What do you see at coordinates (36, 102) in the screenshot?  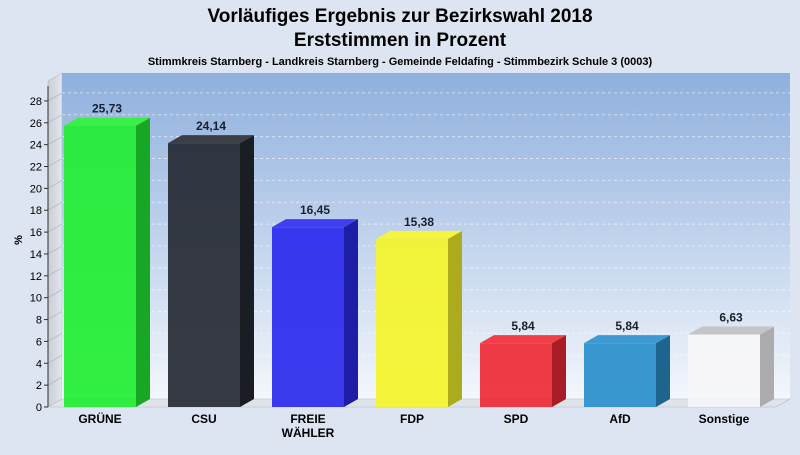 I see `y-tick-label: 28` at bounding box center [36, 102].